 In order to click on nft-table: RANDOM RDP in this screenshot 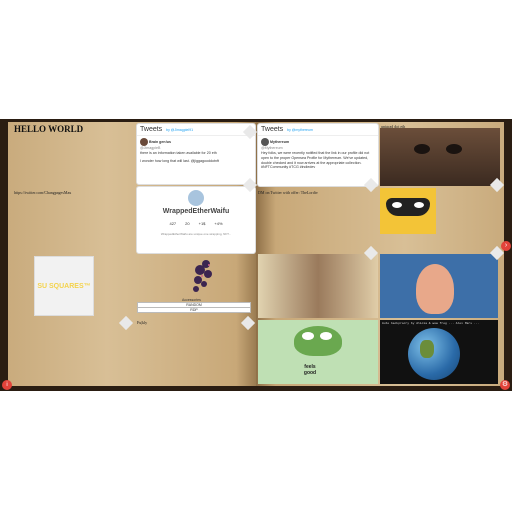, I will do `click(194, 307)`.